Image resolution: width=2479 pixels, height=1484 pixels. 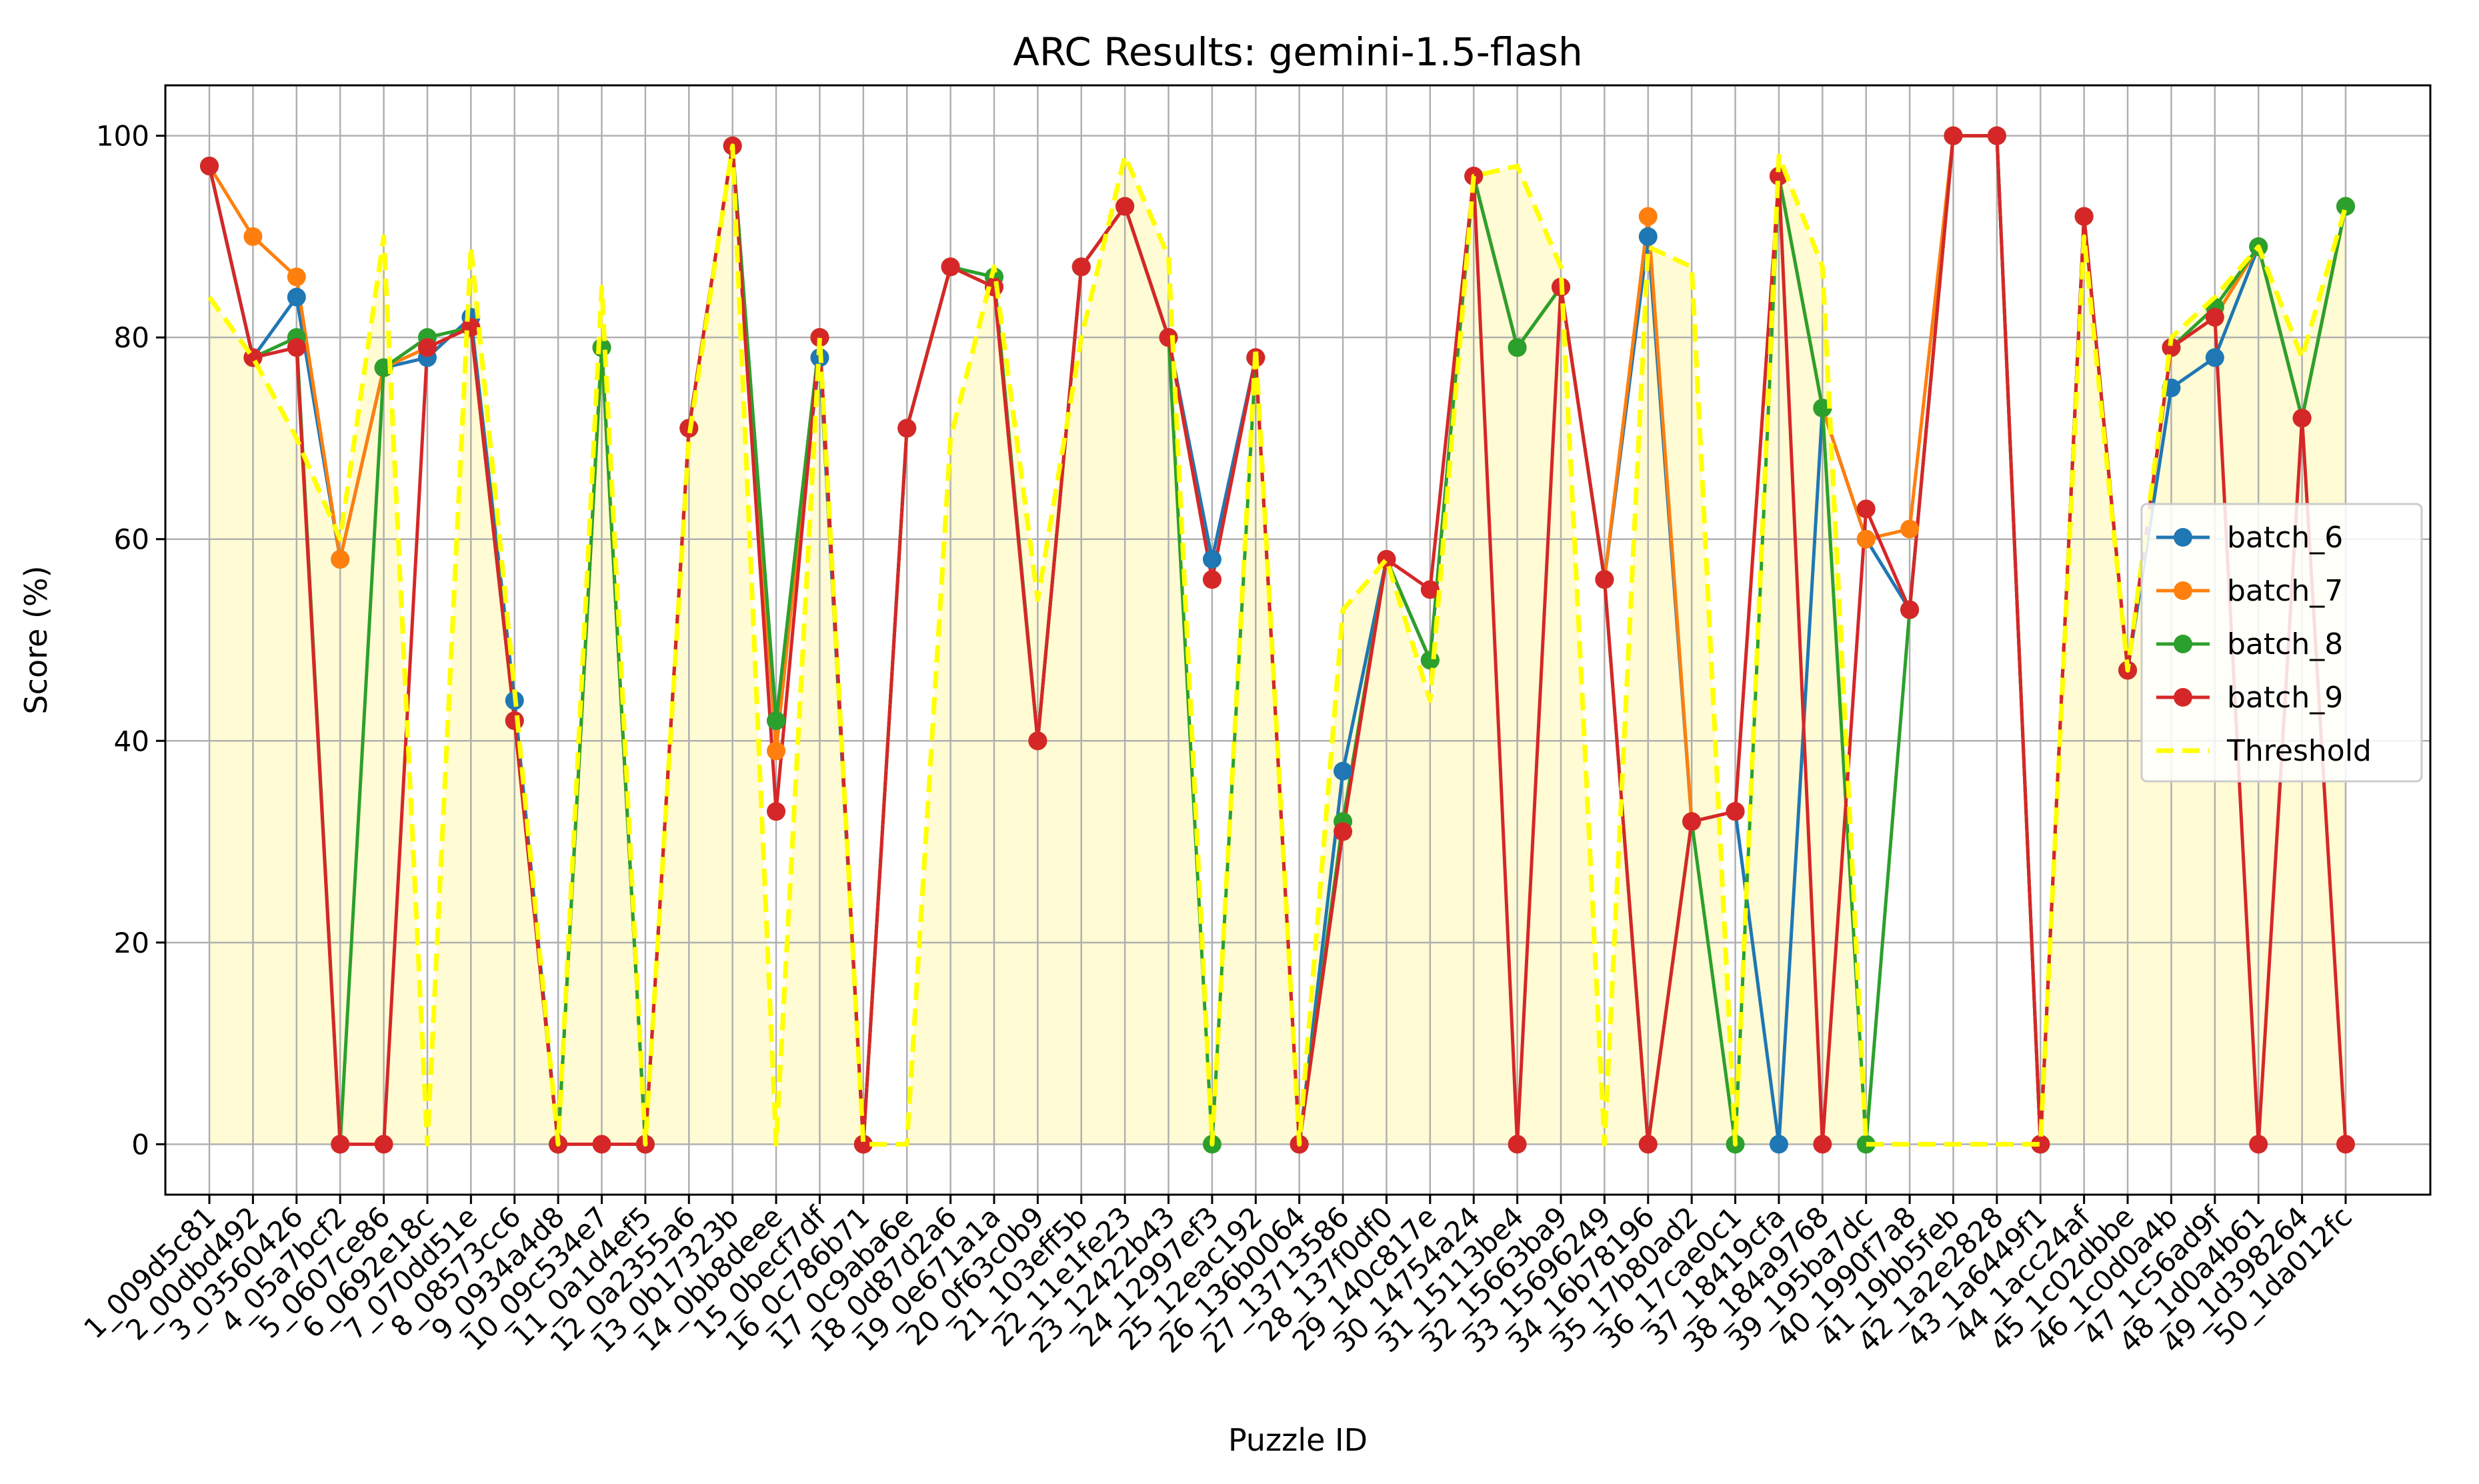 I want to click on legend-box, so click(x=2281, y=643).